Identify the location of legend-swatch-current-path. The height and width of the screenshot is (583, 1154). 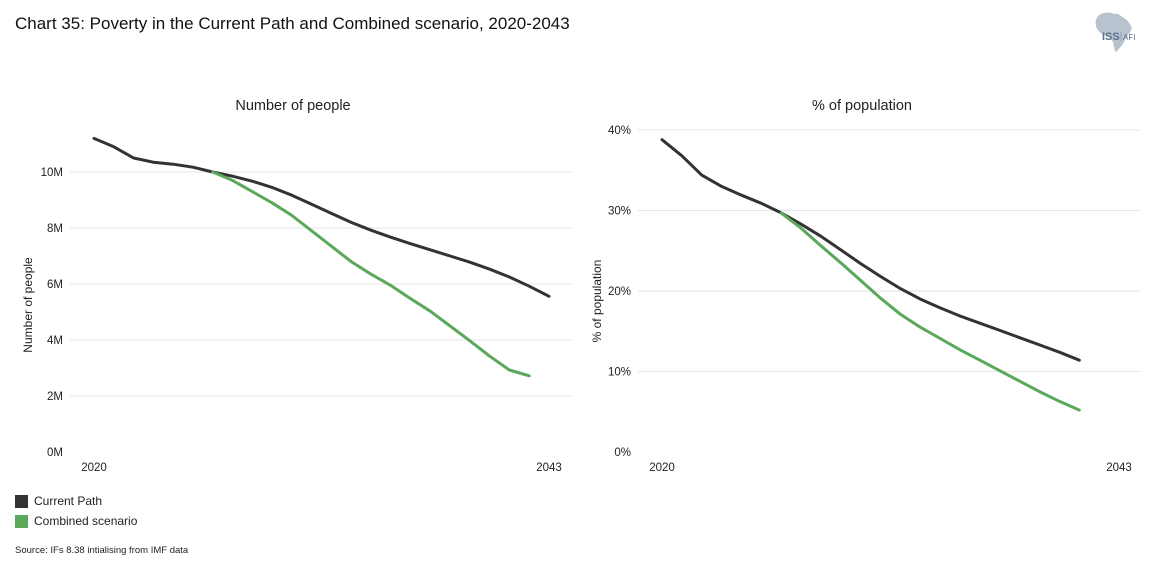
(21, 501).